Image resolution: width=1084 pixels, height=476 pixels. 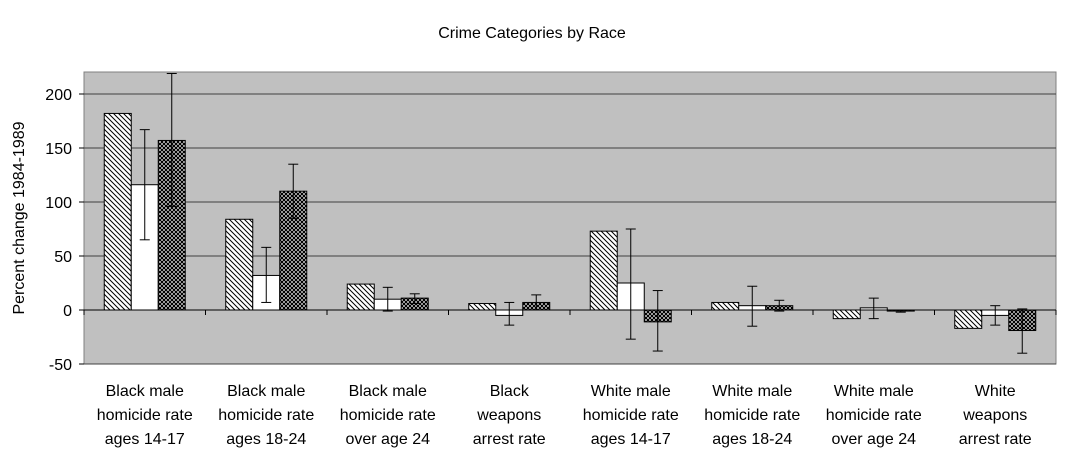 What do you see at coordinates (58, 149) in the screenshot?
I see `y-tick-label: 150` at bounding box center [58, 149].